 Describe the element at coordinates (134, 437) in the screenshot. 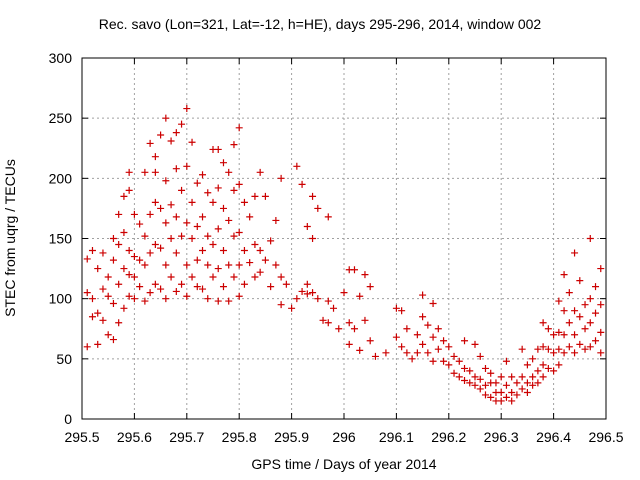

I see `x-tick-label: 295.6` at that location.